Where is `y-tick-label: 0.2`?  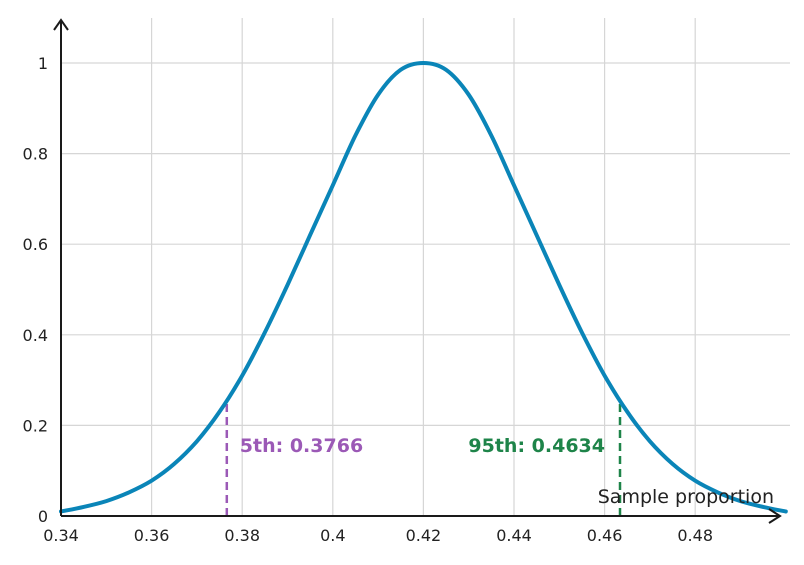
y-tick-label: 0.2 is located at coordinates (35, 425).